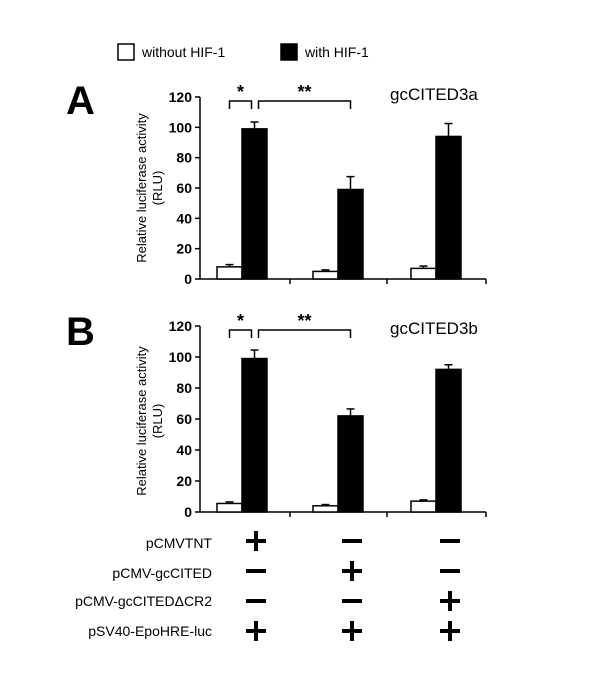 This screenshot has width=600, height=682. Describe the element at coordinates (80, 101) in the screenshot. I see `panel-a-label: A` at that location.